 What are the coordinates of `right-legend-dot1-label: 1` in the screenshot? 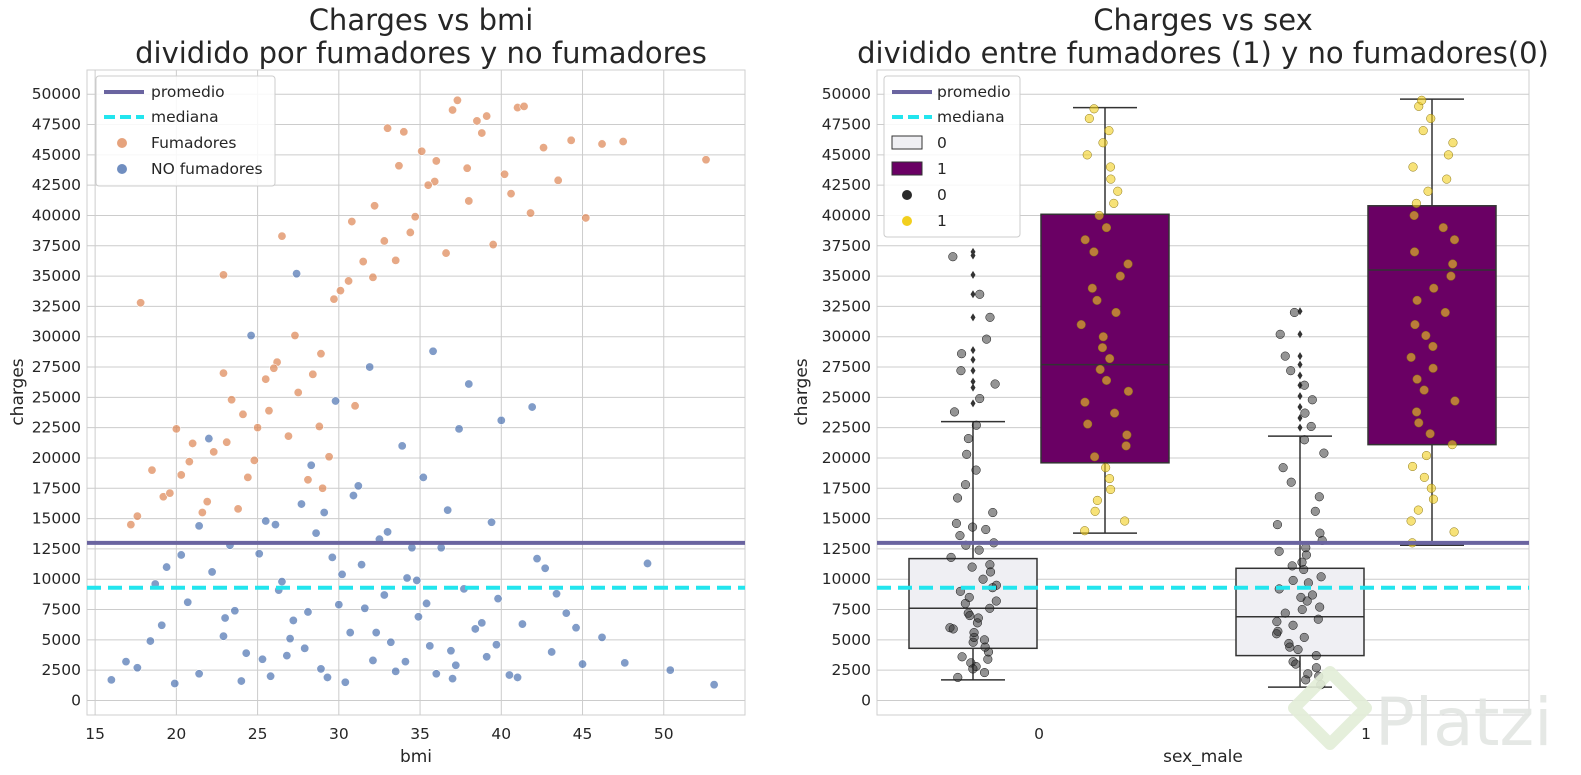 It's located at (942, 221).